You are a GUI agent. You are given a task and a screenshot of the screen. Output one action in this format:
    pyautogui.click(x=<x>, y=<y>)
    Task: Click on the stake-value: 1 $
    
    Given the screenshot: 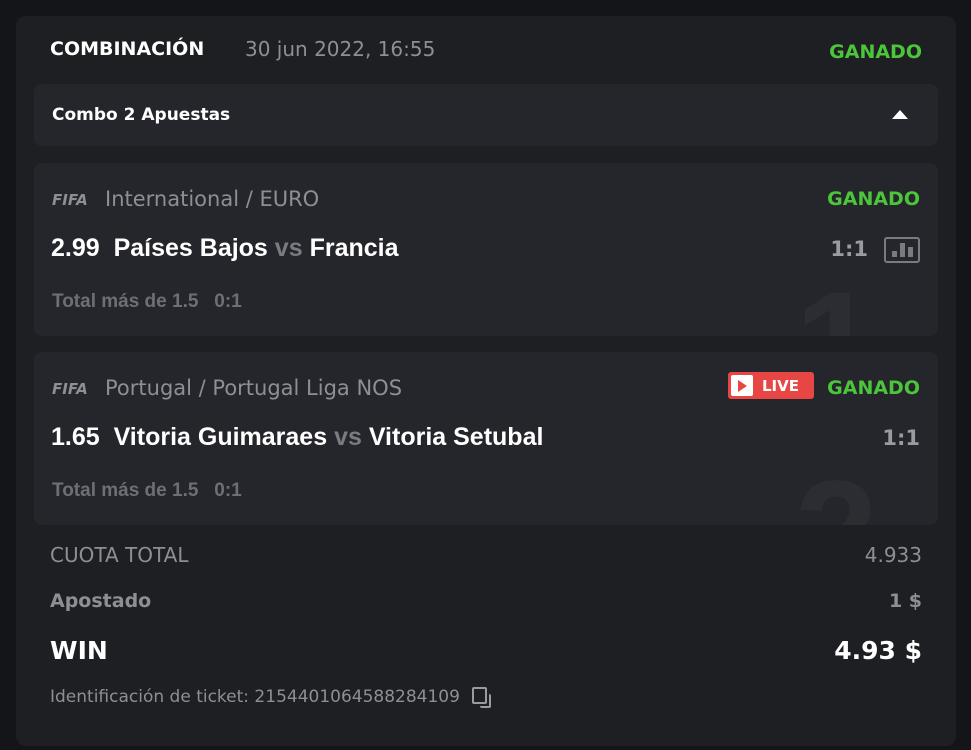 What is the action you would take?
    pyautogui.click(x=905, y=601)
    